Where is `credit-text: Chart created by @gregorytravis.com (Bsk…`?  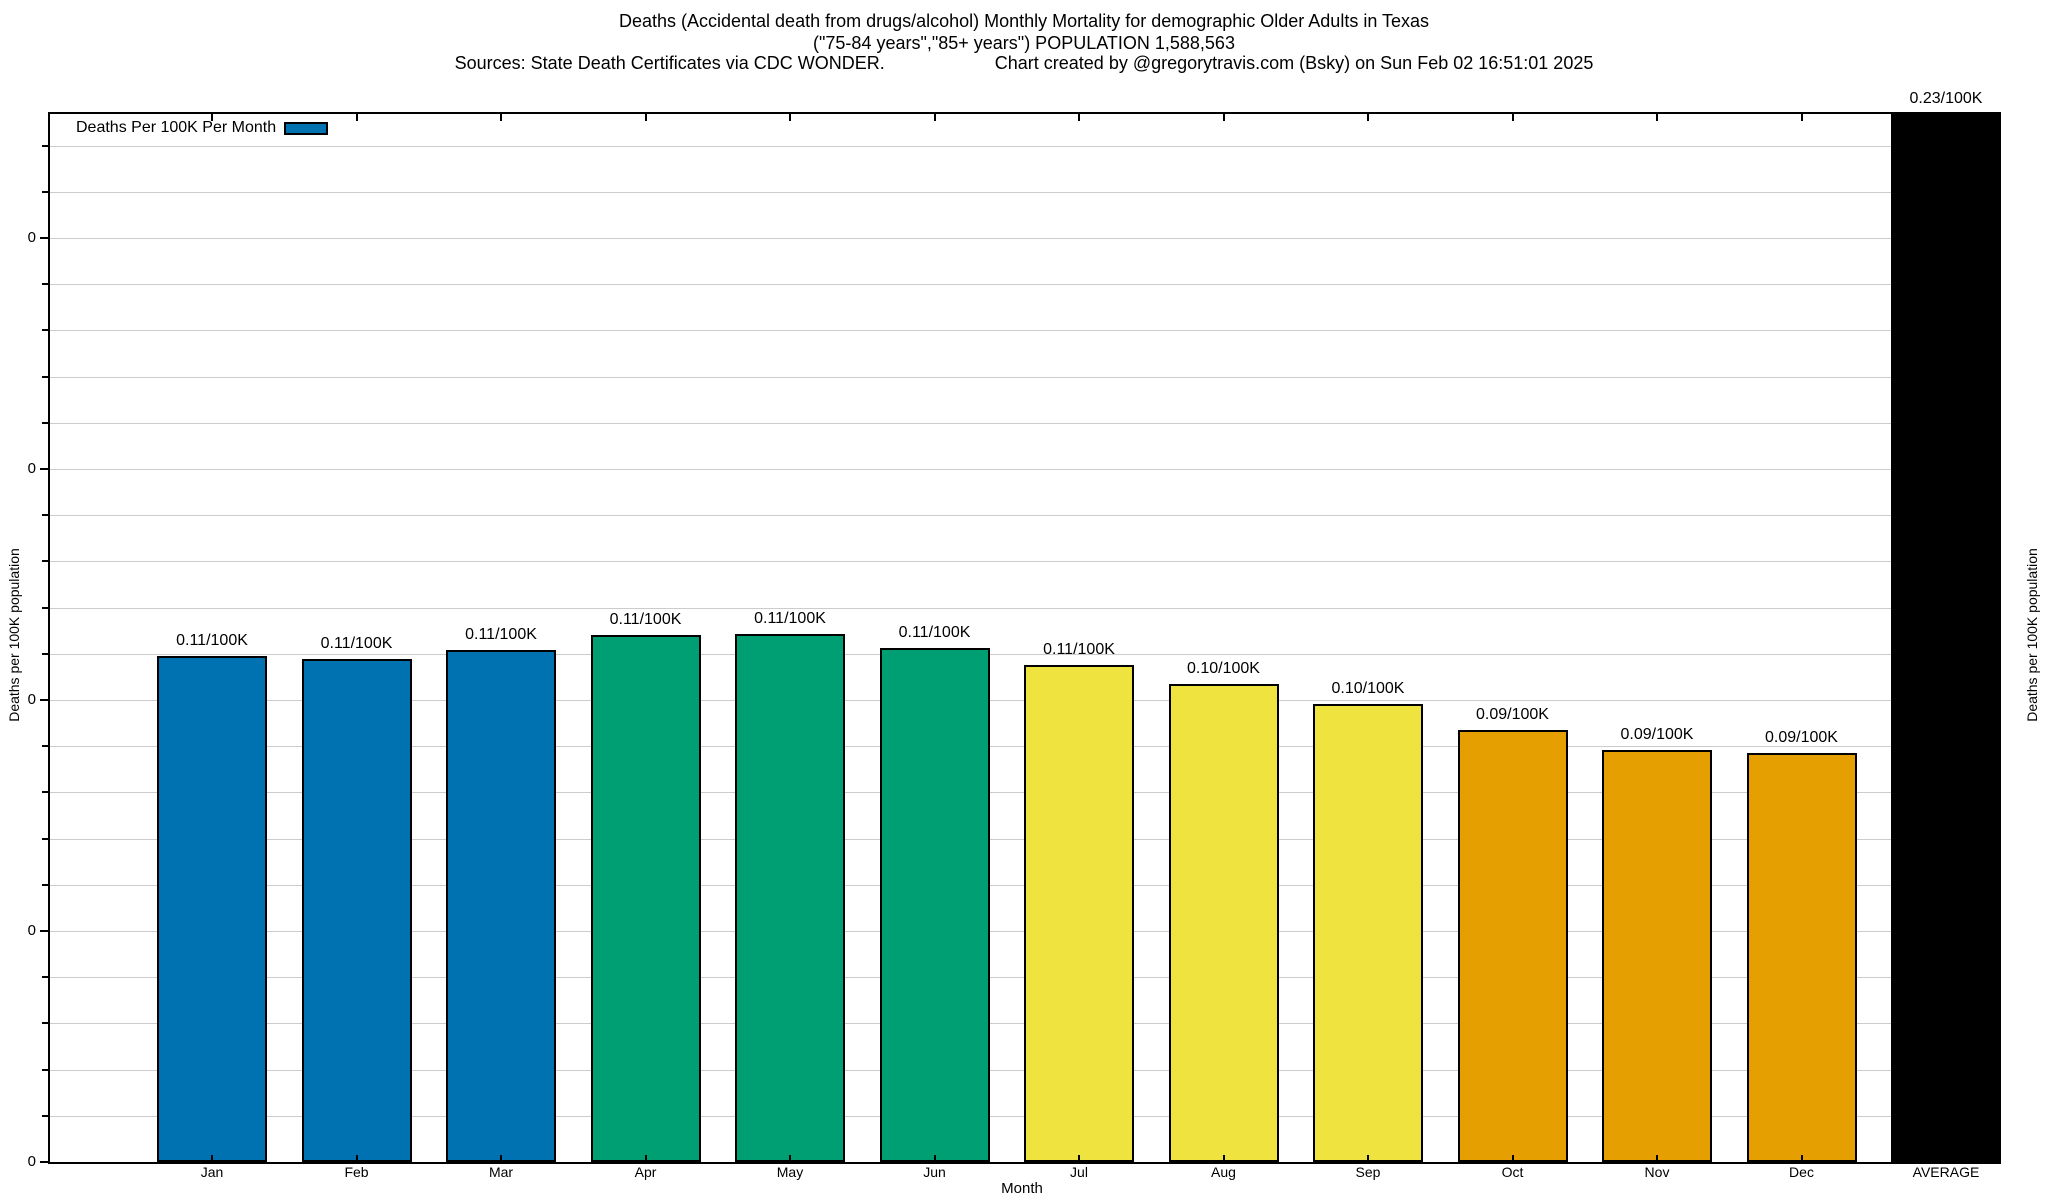
credit-text: Chart created by @gregorytravis.com (Bsk… is located at coordinates (1294, 63).